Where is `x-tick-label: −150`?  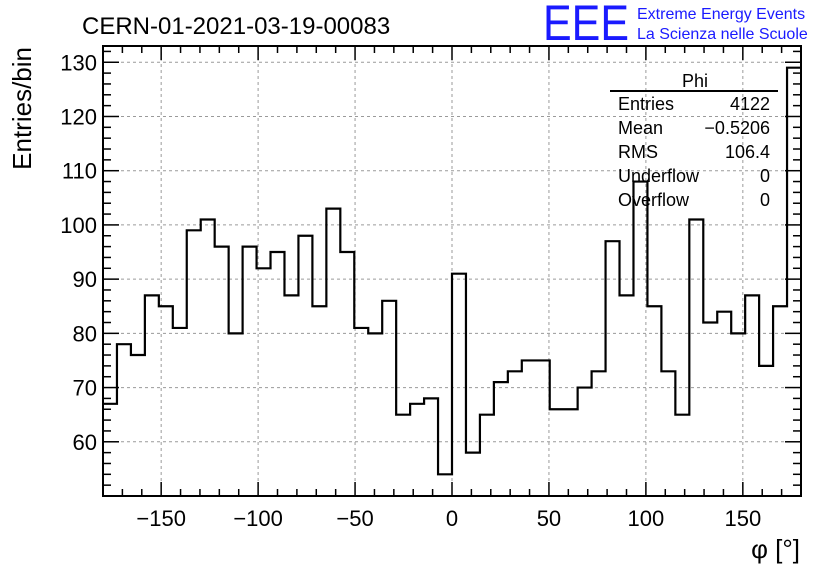
x-tick-label: −150 is located at coordinates (161, 518).